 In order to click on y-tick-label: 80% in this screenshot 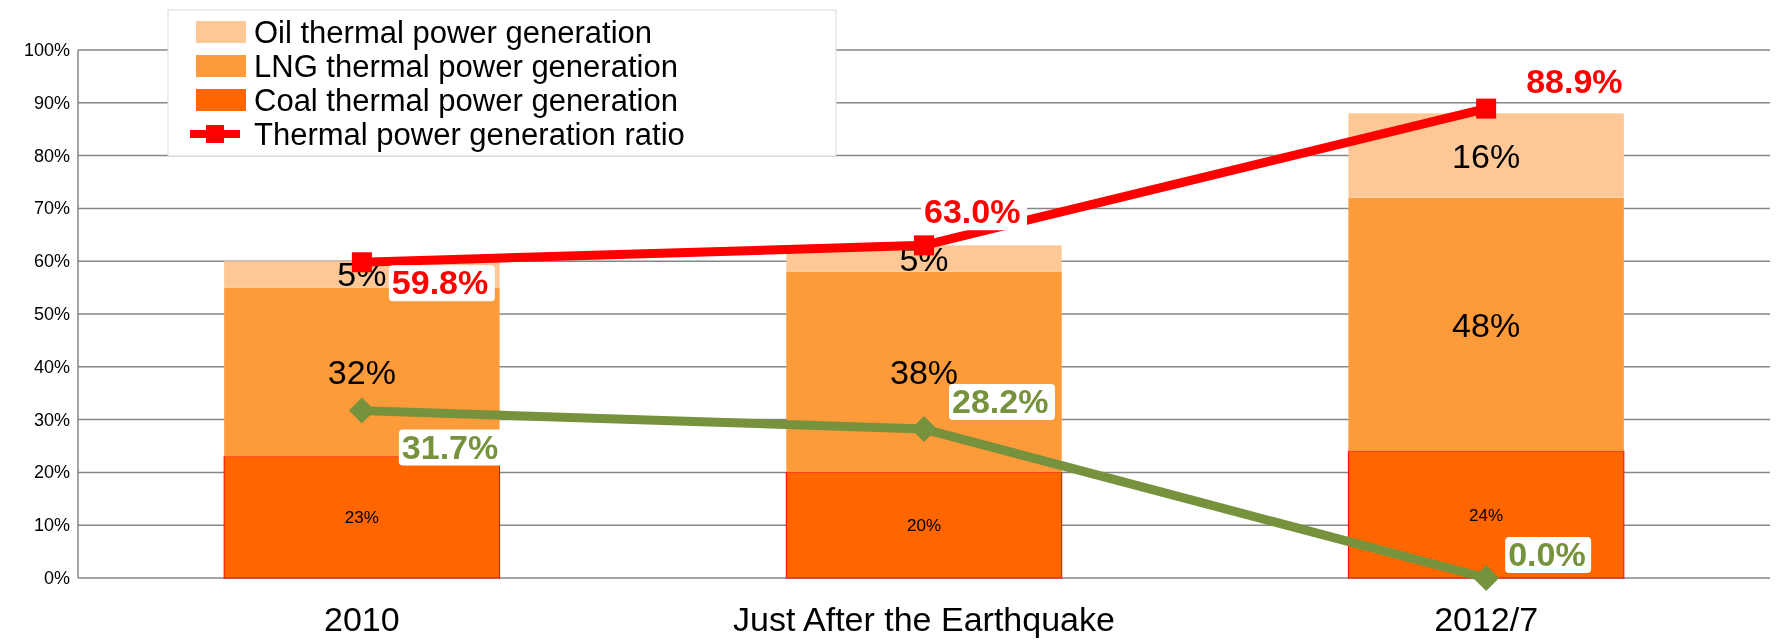, I will do `click(51, 155)`.